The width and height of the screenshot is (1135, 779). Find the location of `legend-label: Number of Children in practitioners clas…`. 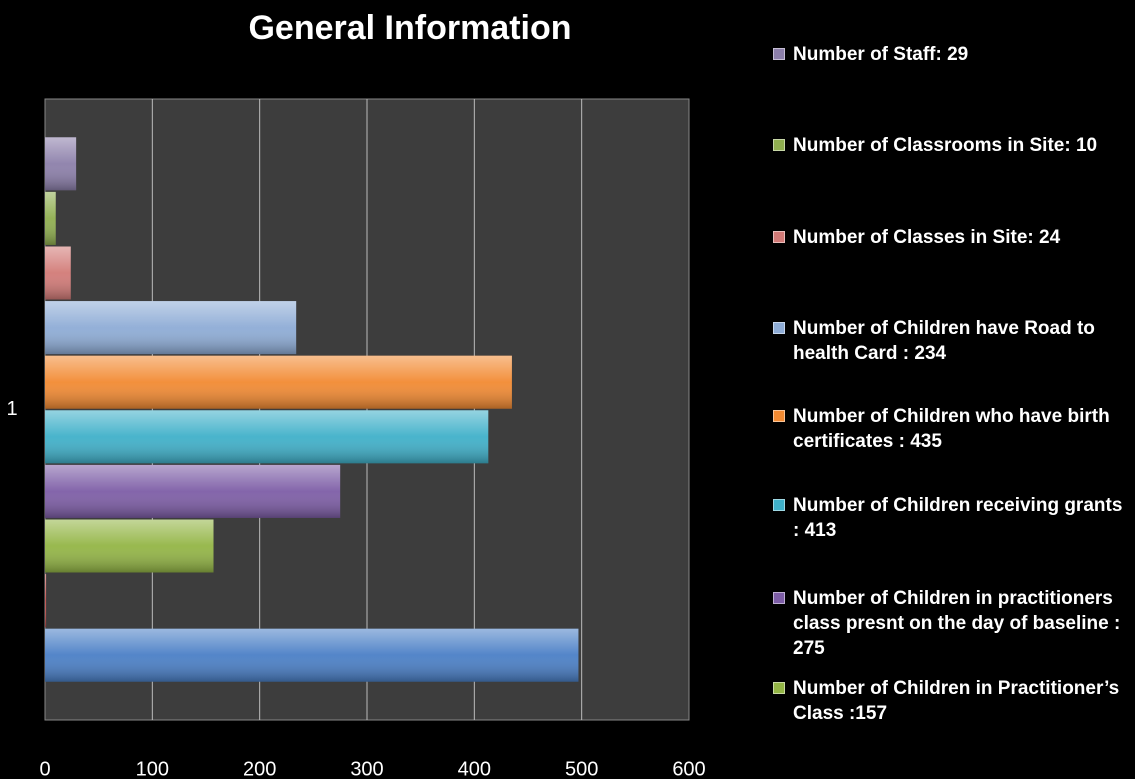

legend-label: Number of Children in practitioners clas… is located at coordinates (957, 623).